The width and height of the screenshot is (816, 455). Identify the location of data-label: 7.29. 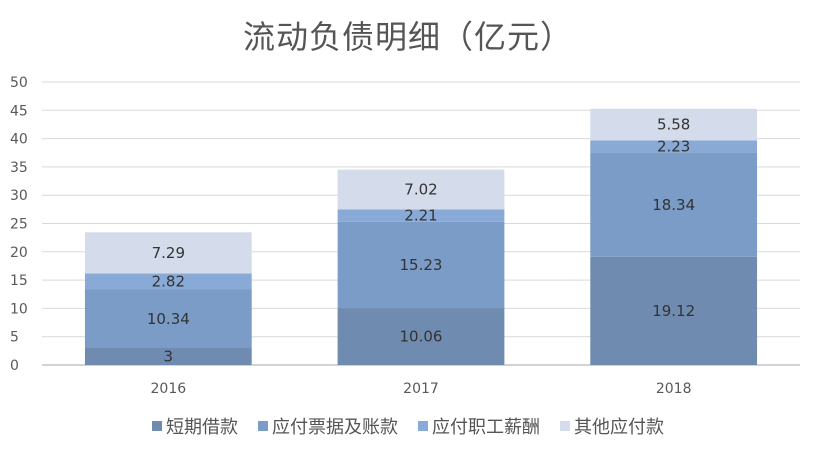
(168, 253).